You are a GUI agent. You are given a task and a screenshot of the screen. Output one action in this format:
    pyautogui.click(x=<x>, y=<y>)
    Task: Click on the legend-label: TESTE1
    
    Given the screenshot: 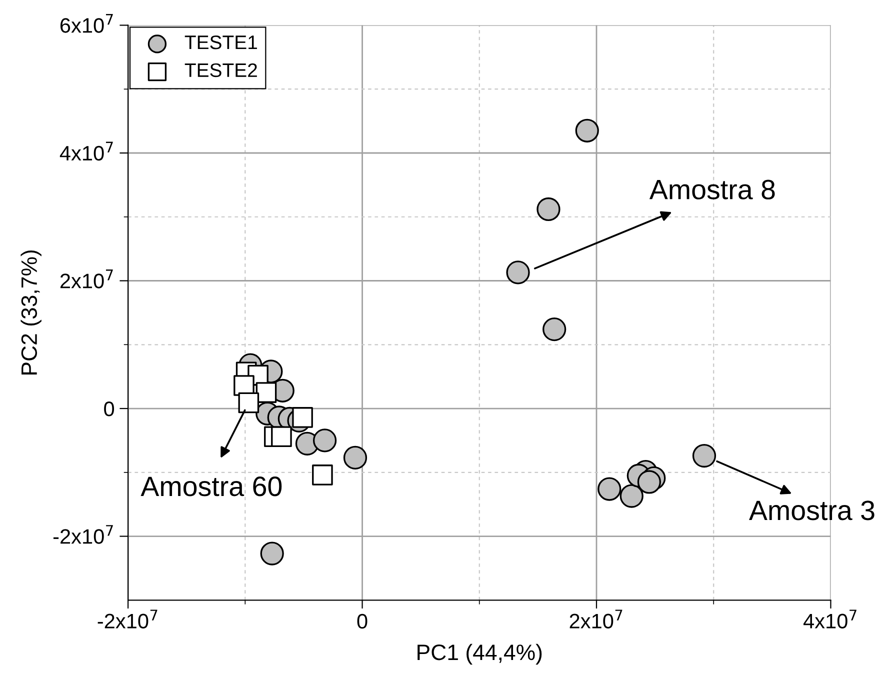 What is the action you would take?
    pyautogui.click(x=220, y=42)
    